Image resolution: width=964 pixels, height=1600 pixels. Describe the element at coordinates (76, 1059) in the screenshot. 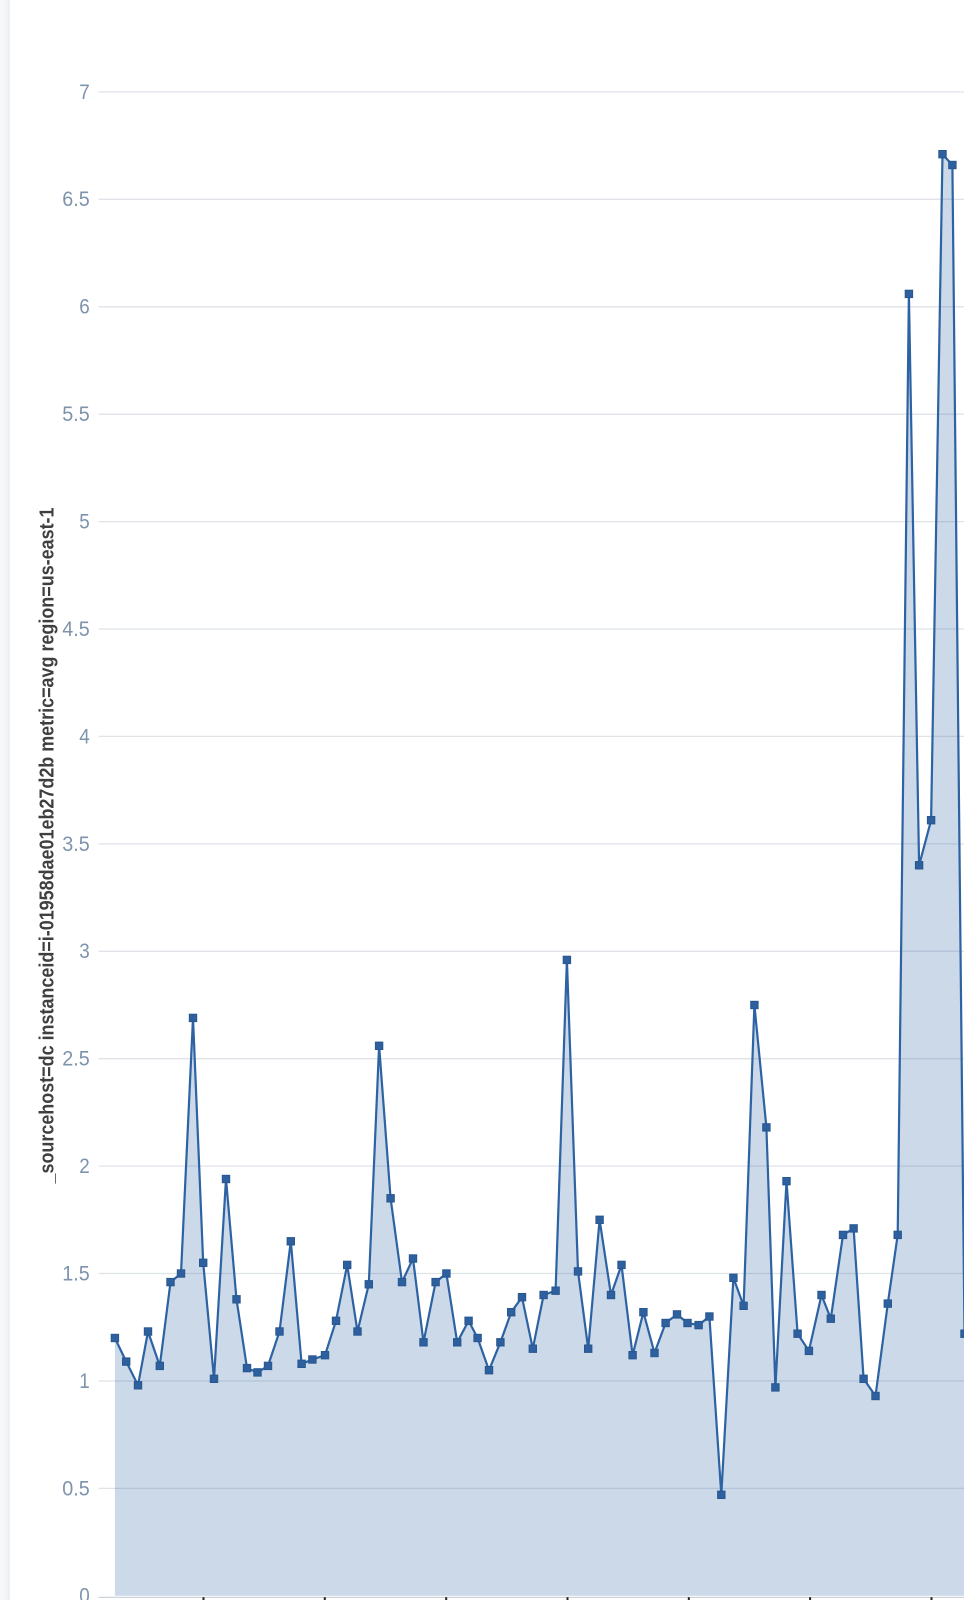

I see `svg-text: 2.5` at that location.